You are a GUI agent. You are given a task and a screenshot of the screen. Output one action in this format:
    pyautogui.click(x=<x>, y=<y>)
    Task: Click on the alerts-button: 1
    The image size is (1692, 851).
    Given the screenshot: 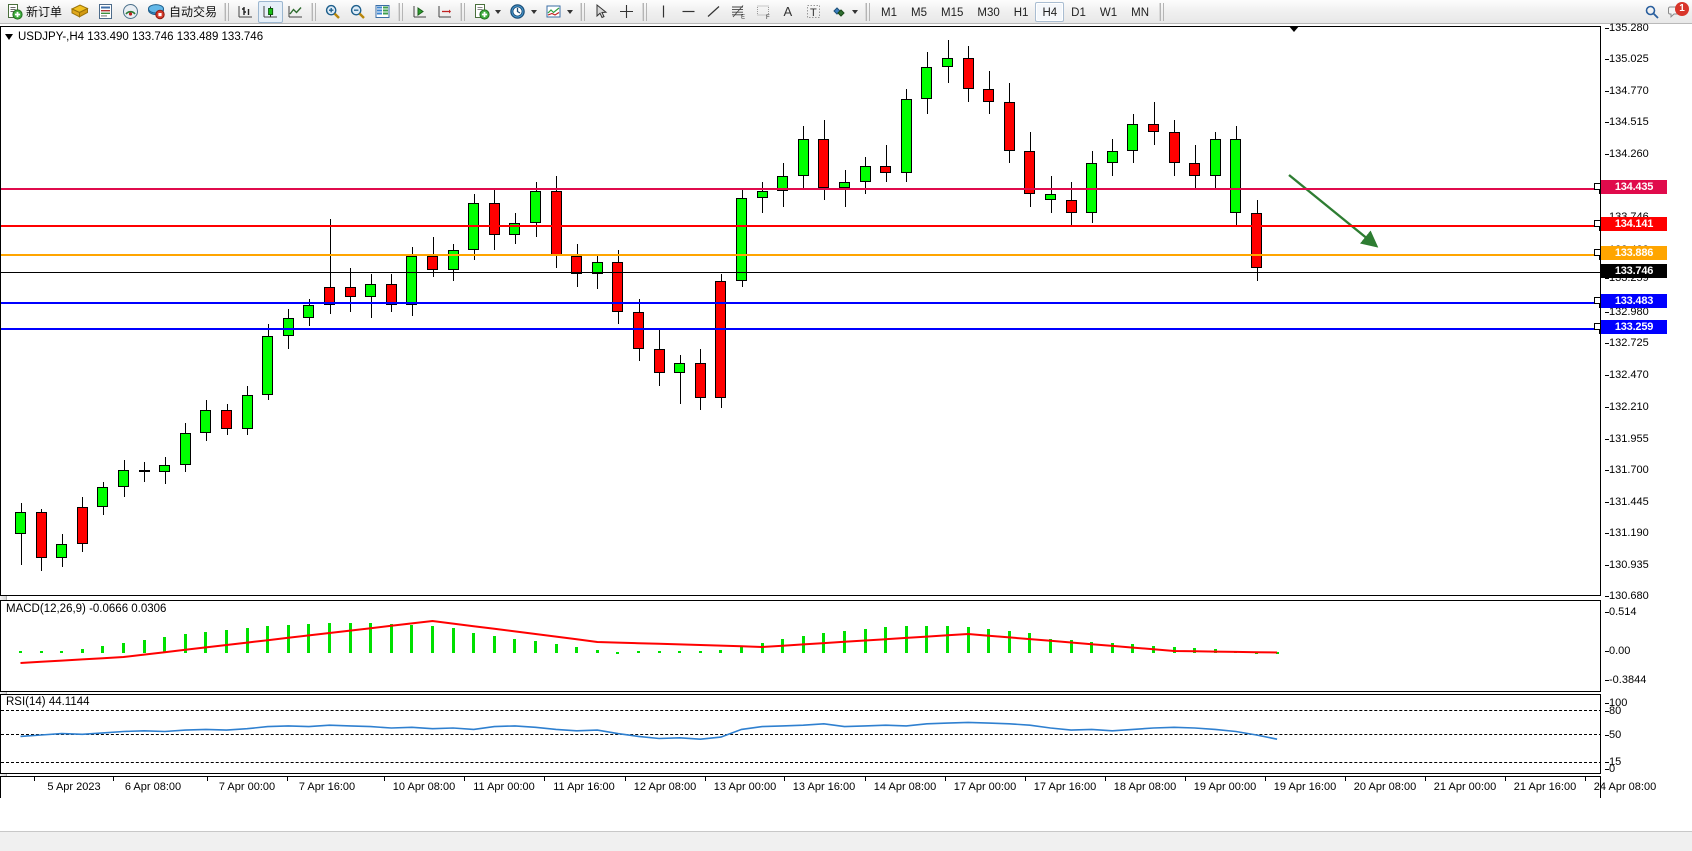 What is the action you would take?
    pyautogui.click(x=1677, y=12)
    